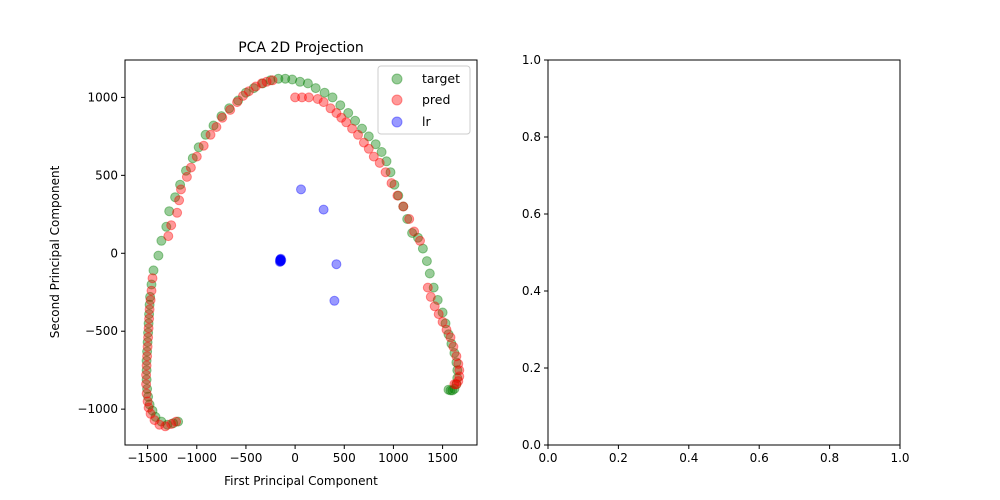 This screenshot has height=500, width=1000. What do you see at coordinates (724, 455) in the screenshot?
I see `x-axis-ticks: 0.0 0.2 0.4 0.6 0.8 1.0` at bounding box center [724, 455].